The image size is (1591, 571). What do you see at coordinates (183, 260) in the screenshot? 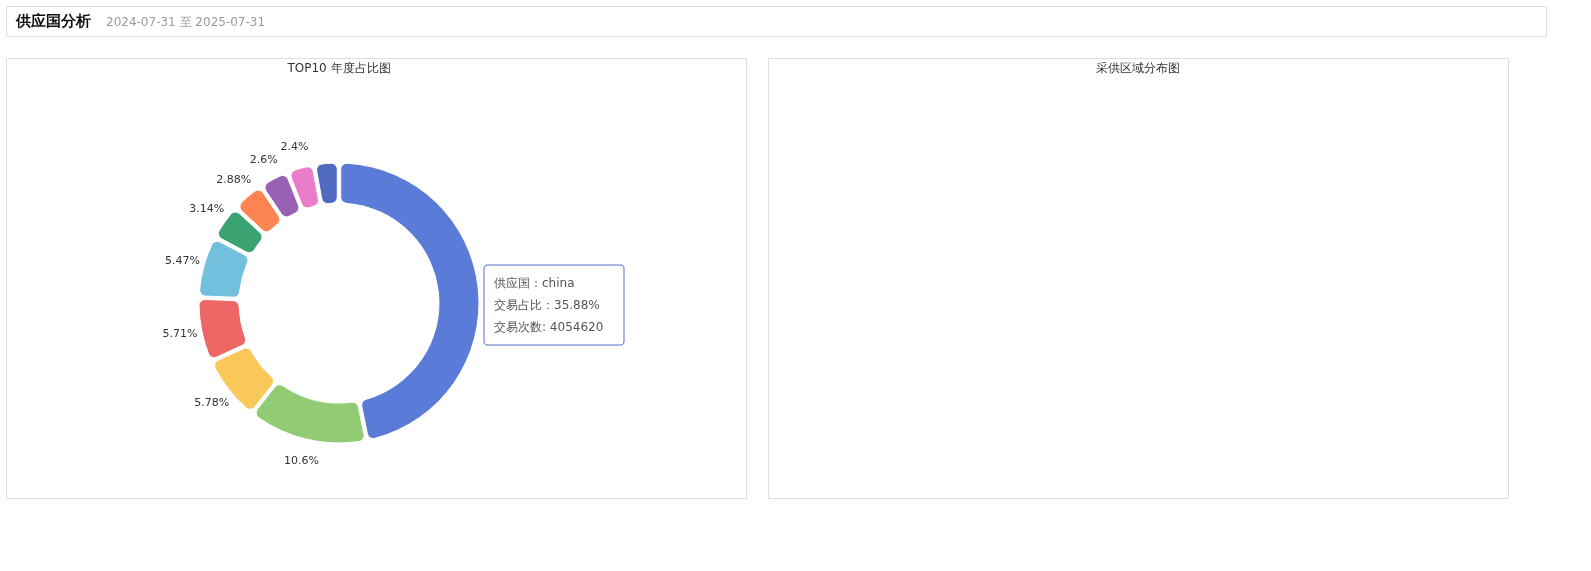
I see `data-label: 5.47%` at bounding box center [183, 260].